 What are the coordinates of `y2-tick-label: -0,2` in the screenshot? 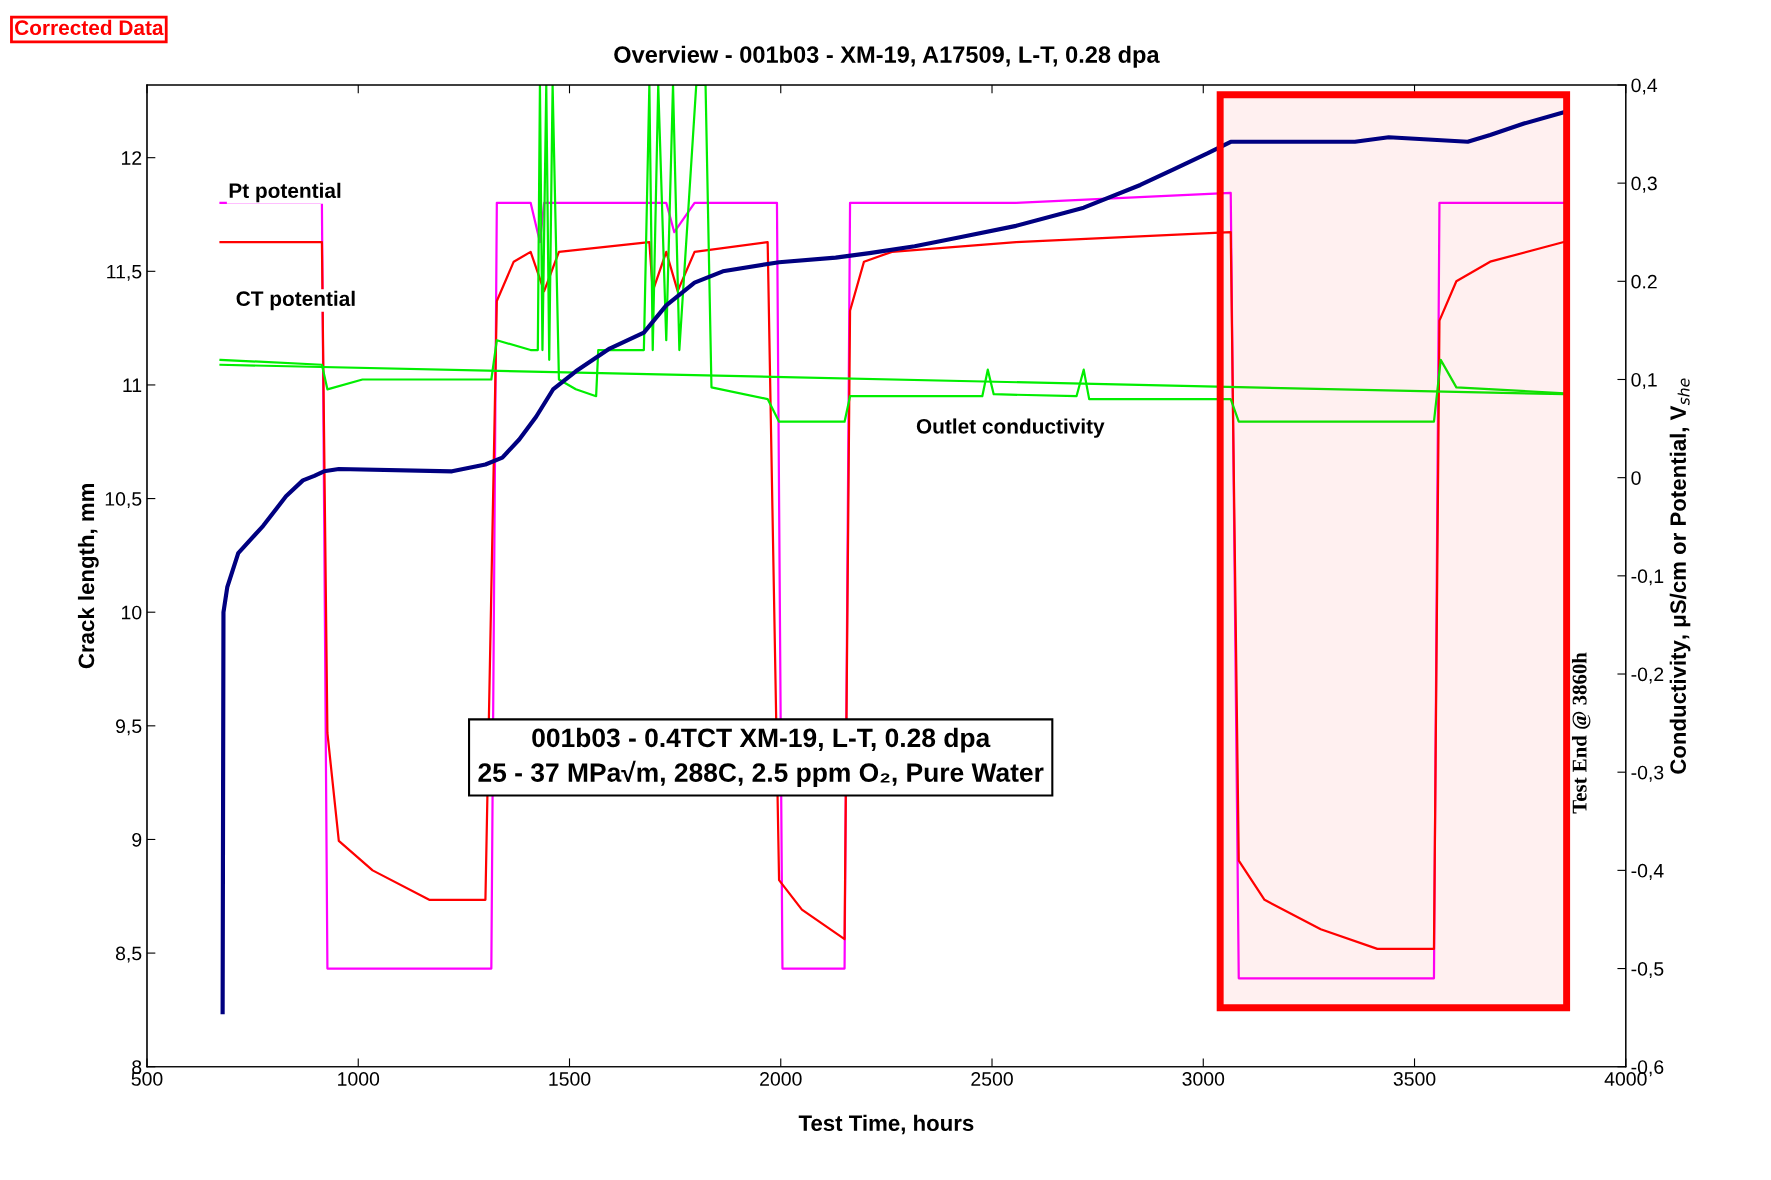 It's located at (1647, 675).